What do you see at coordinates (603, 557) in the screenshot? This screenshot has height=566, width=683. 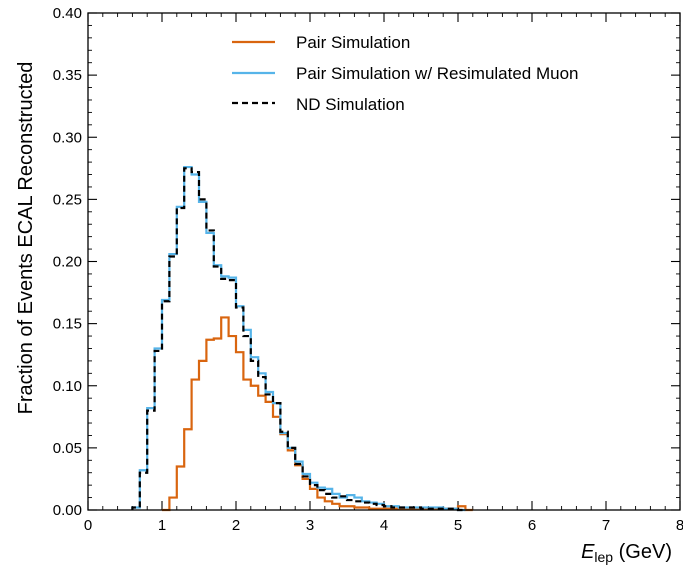 I see `x-axis-label-subscript: lep` at bounding box center [603, 557].